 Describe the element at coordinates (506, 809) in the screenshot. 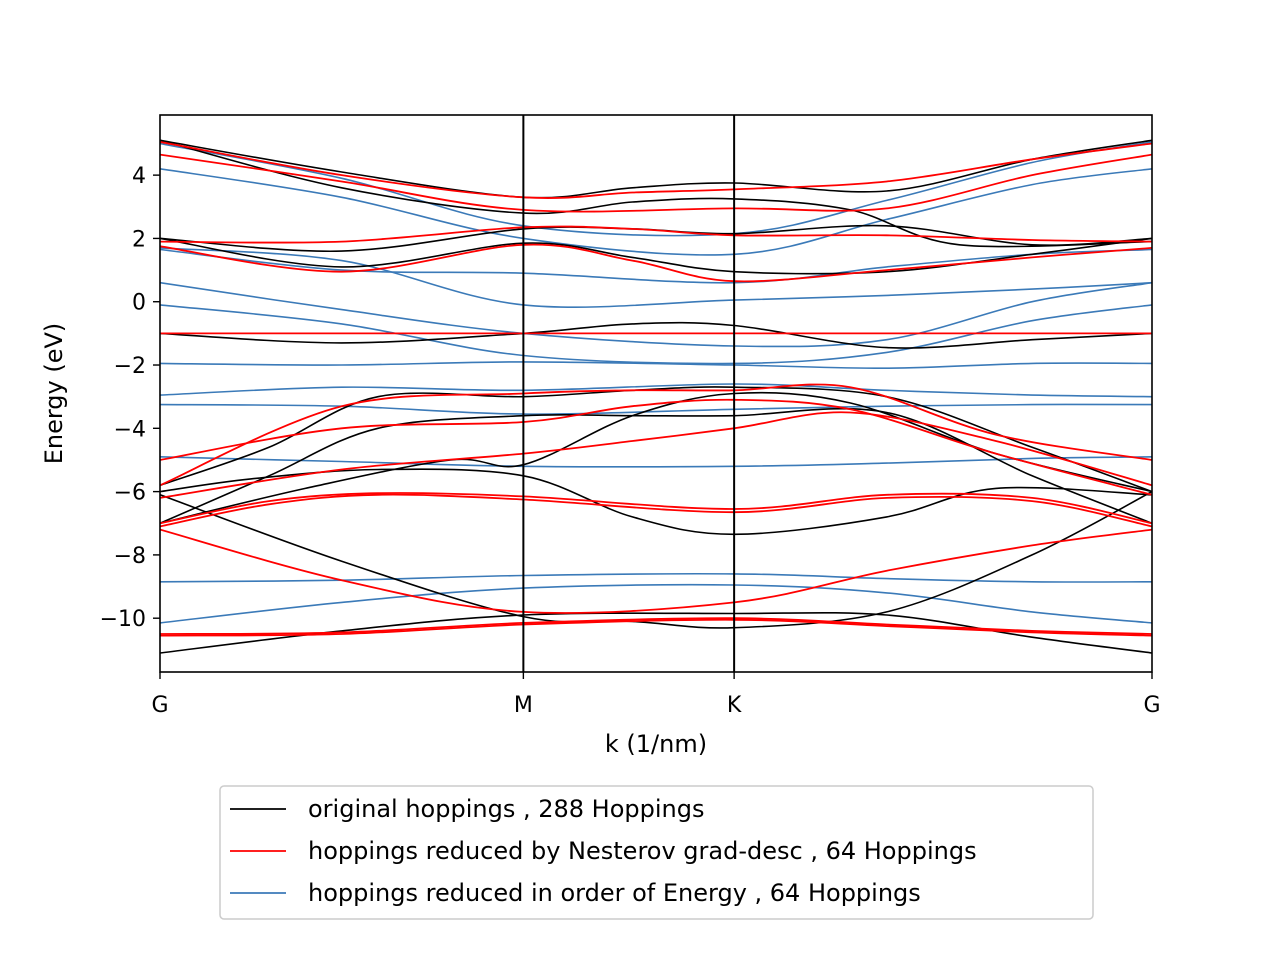

I see `legend-label-0: original hoppings , 288 Hoppings` at that location.